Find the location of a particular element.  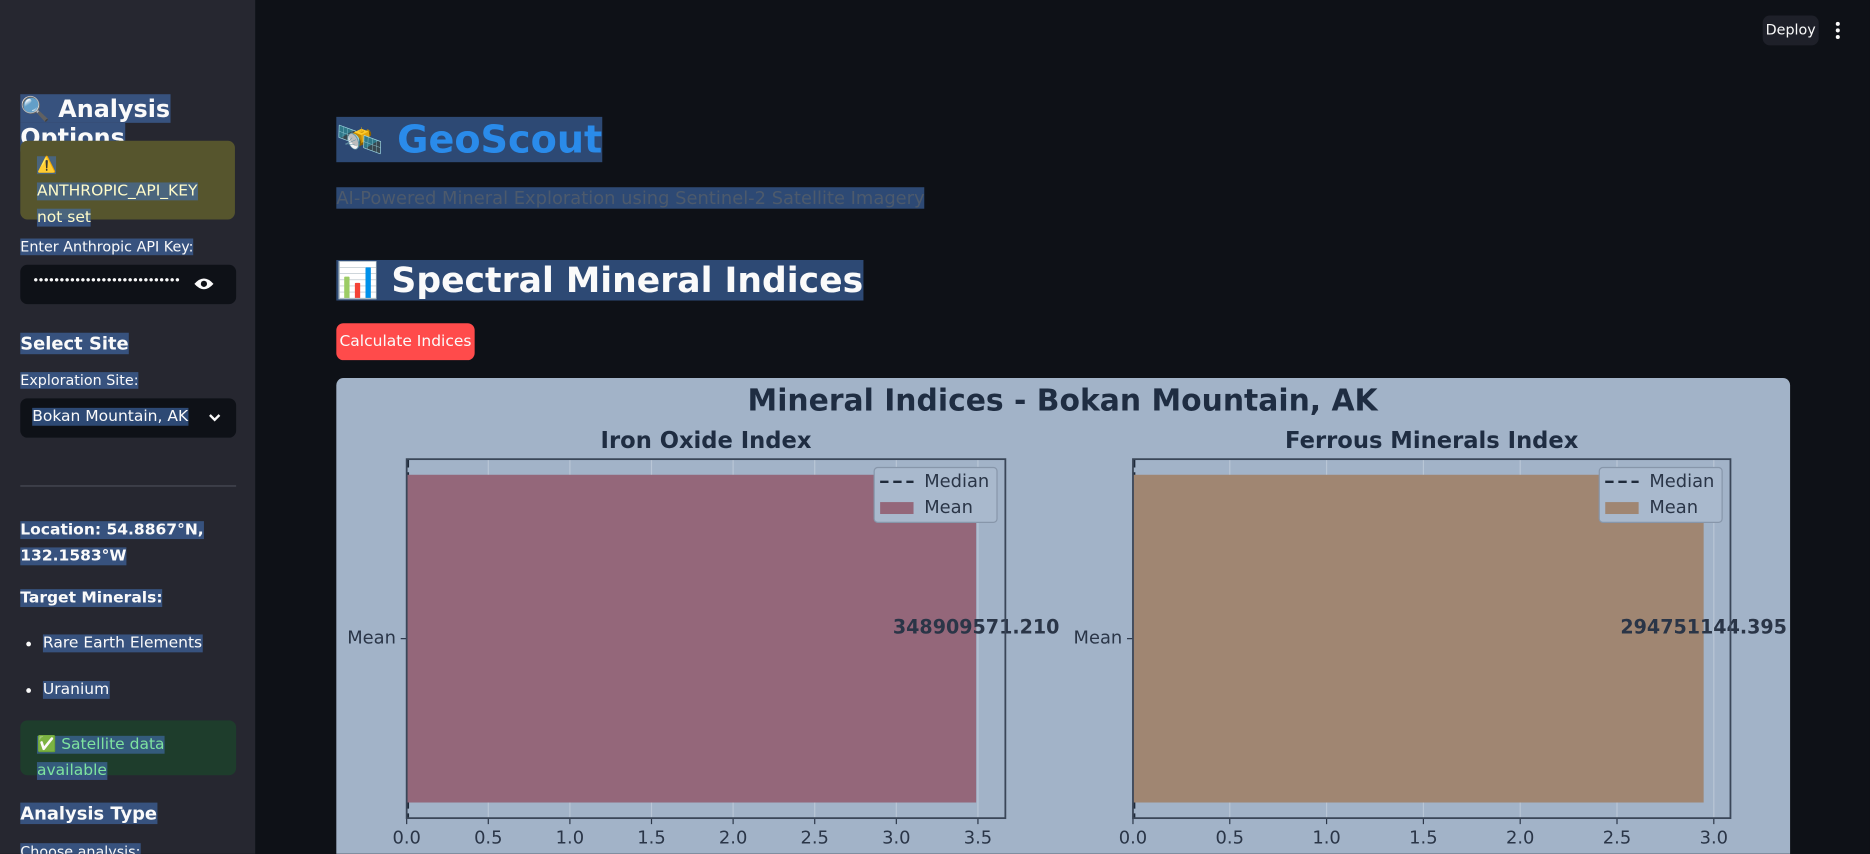

text: Analysis Type is located at coordinates (89, 813).